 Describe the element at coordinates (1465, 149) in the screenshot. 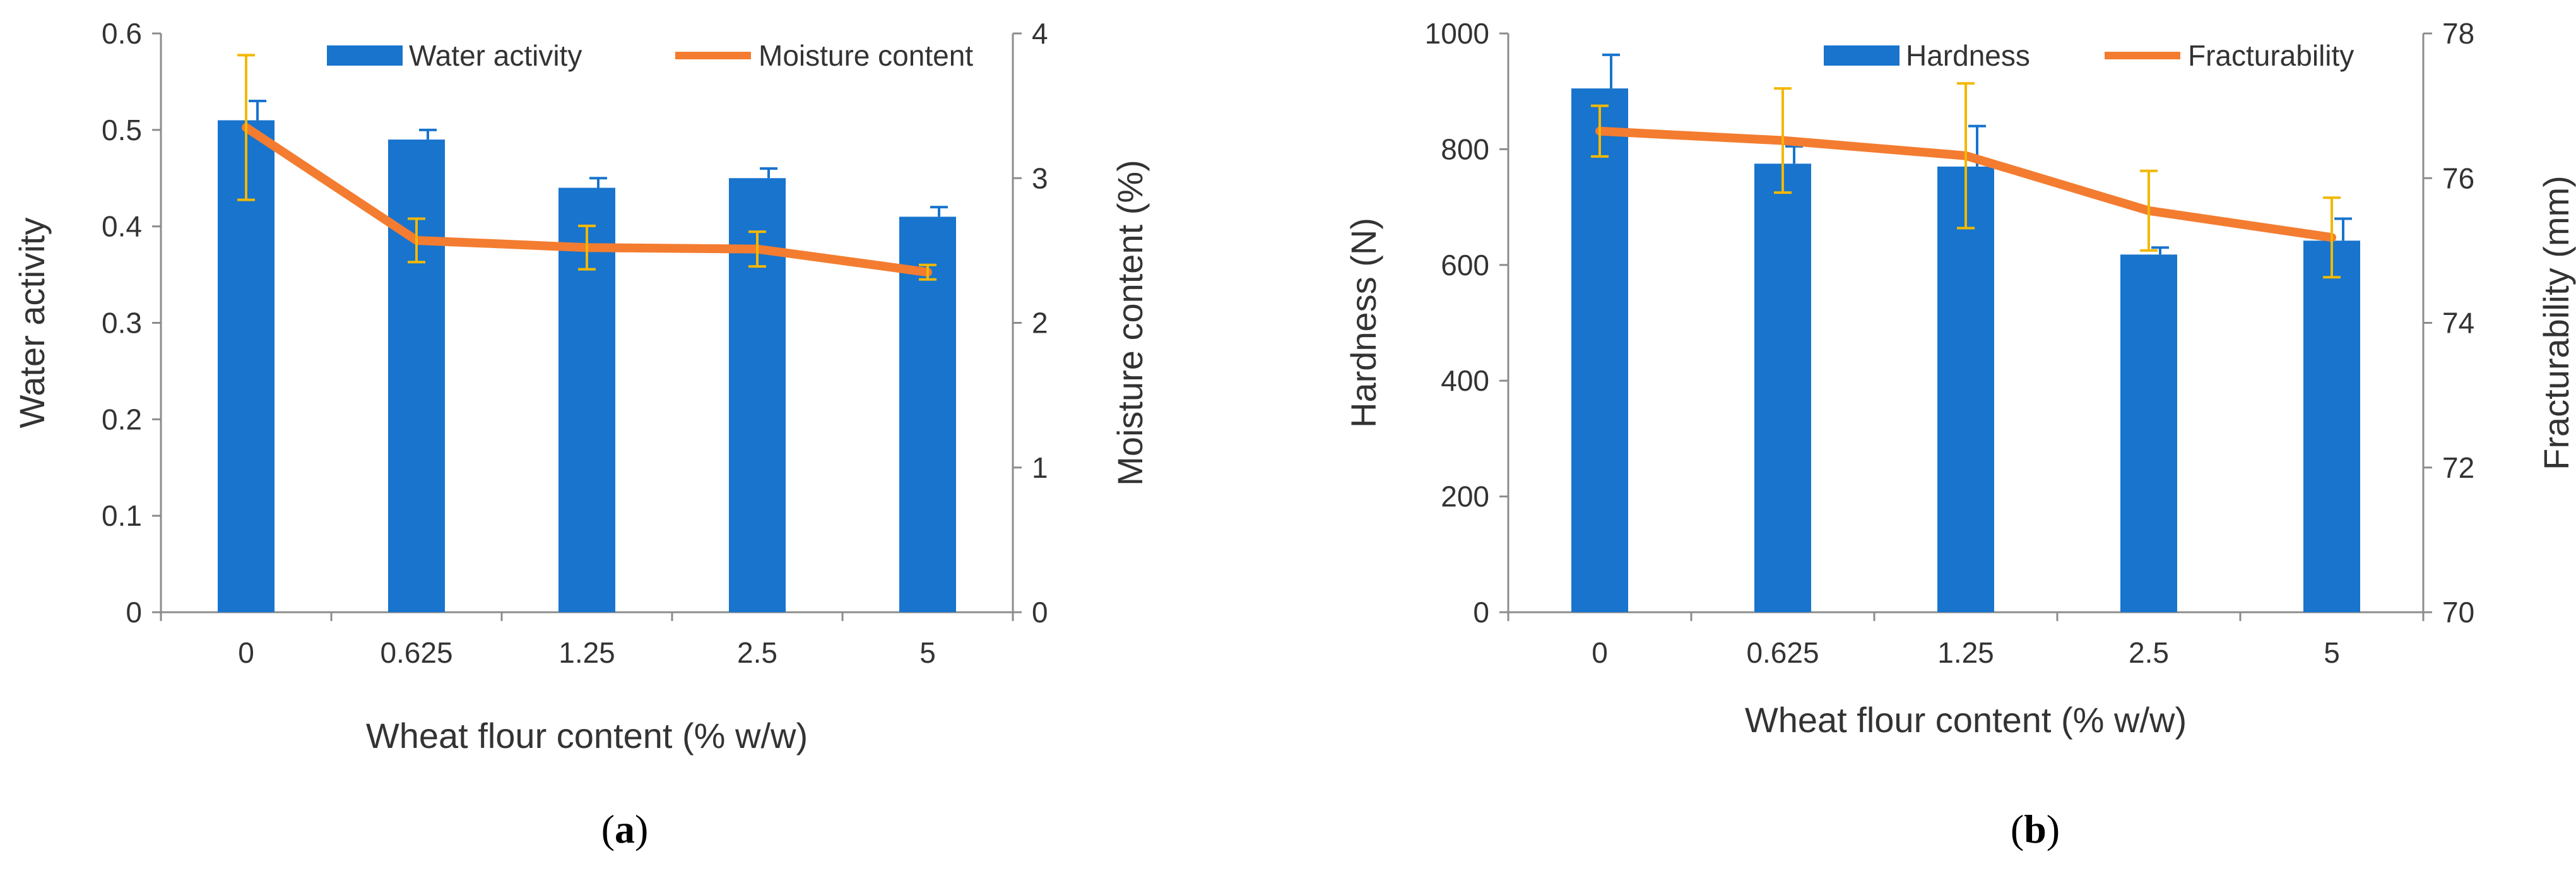

I see `left-tick-label: 800` at that location.